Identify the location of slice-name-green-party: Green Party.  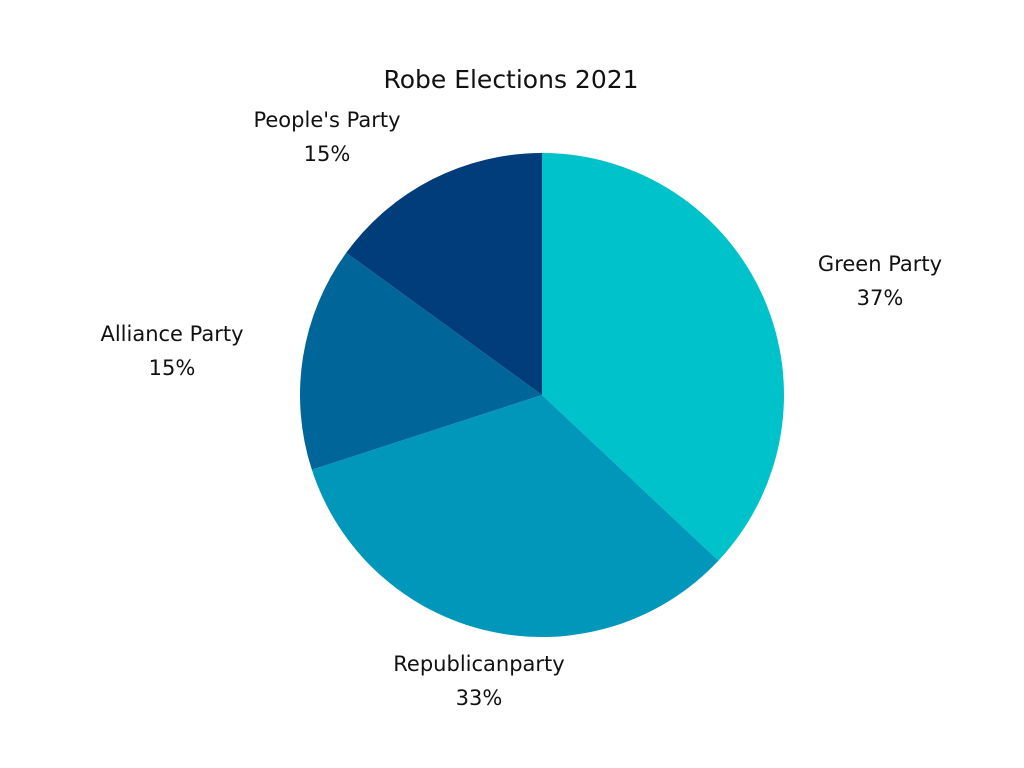
(880, 264).